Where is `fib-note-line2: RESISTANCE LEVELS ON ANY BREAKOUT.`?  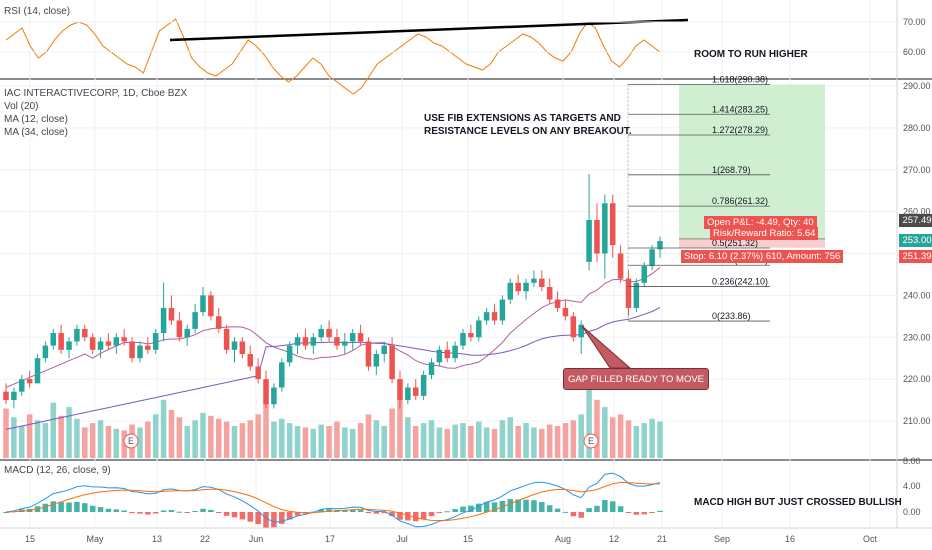
fib-note-line2: RESISTANCE LEVELS ON ANY BREAKOUT. is located at coordinates (528, 131).